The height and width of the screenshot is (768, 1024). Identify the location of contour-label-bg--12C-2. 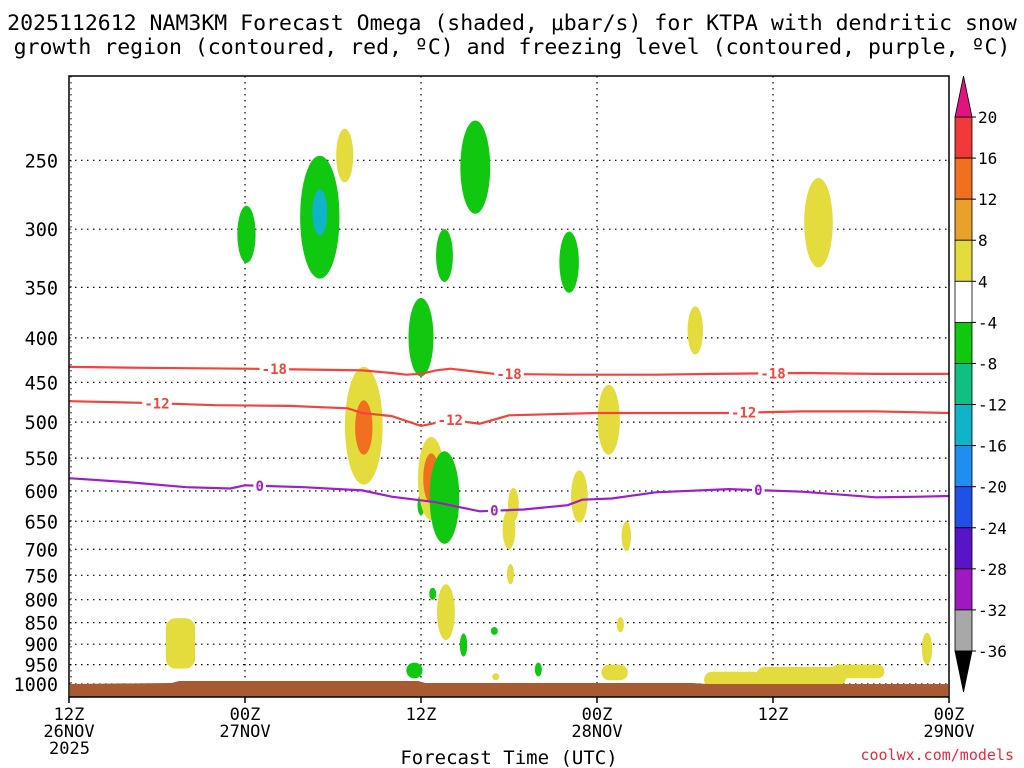
(743, 412).